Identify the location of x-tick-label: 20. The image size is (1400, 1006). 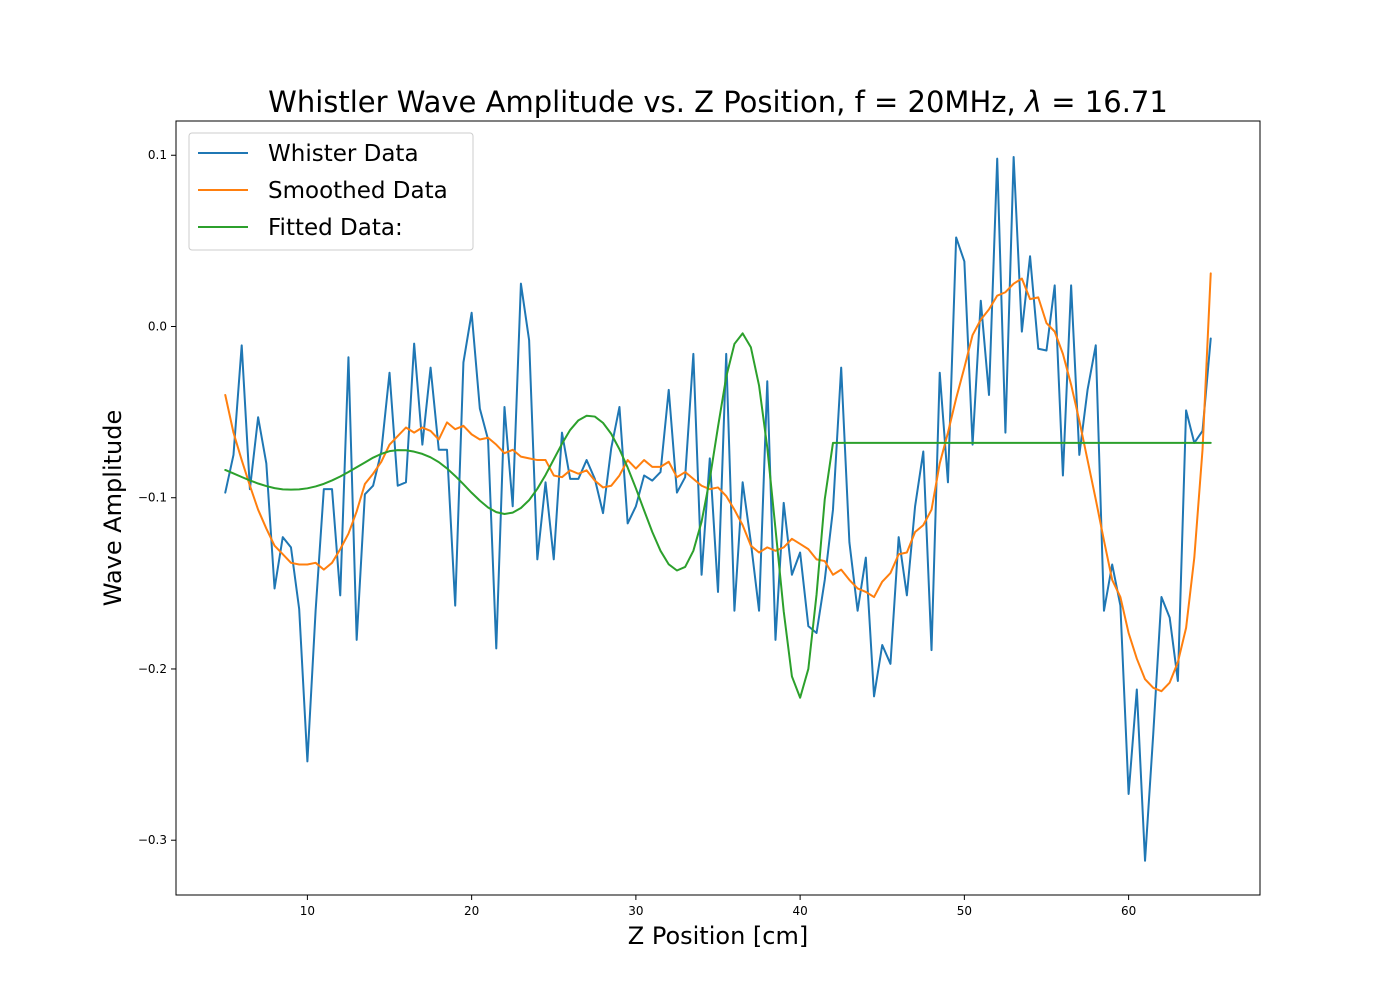
(471, 911).